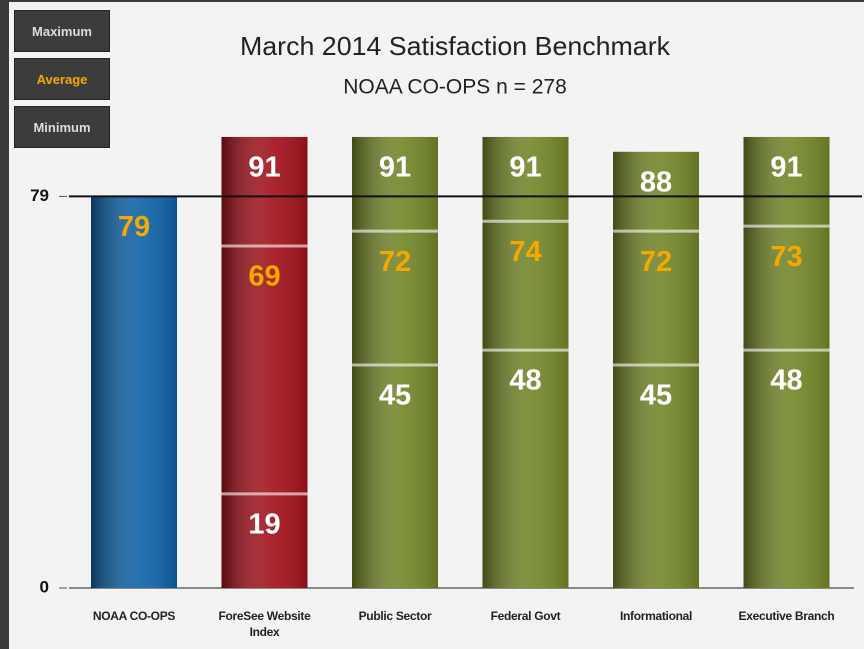 The image size is (864, 649). What do you see at coordinates (525, 616) in the screenshot?
I see `x-tick-label: Federal Govt` at bounding box center [525, 616].